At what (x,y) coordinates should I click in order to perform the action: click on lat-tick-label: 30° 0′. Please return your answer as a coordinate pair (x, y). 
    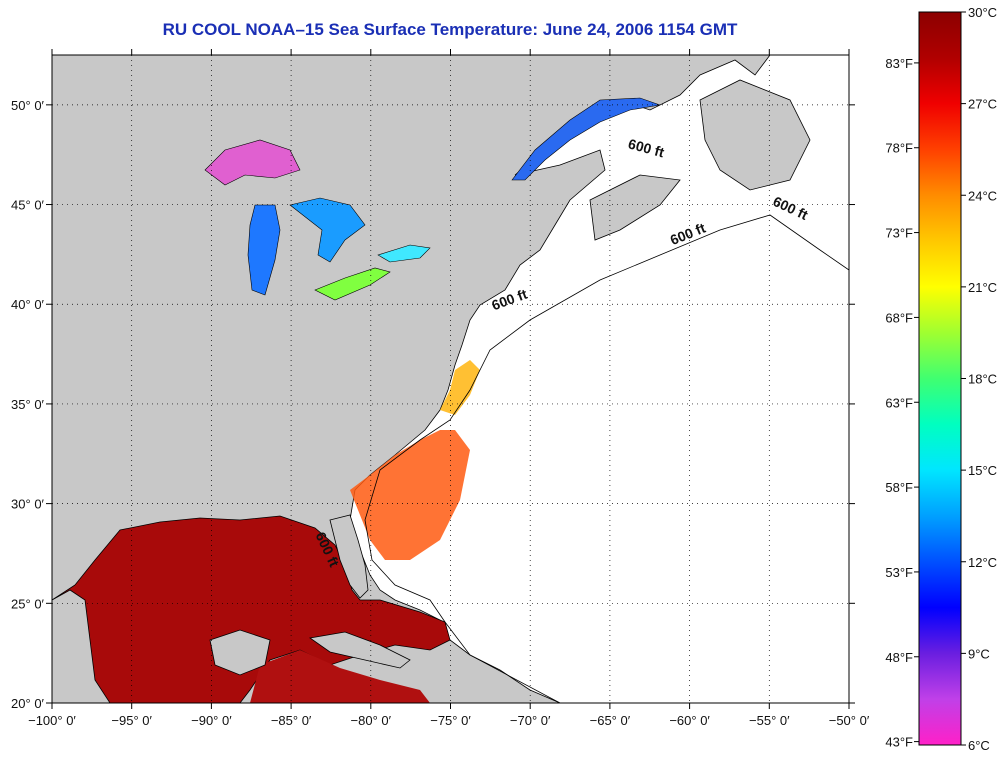
    Looking at the image, I should click on (28, 504).